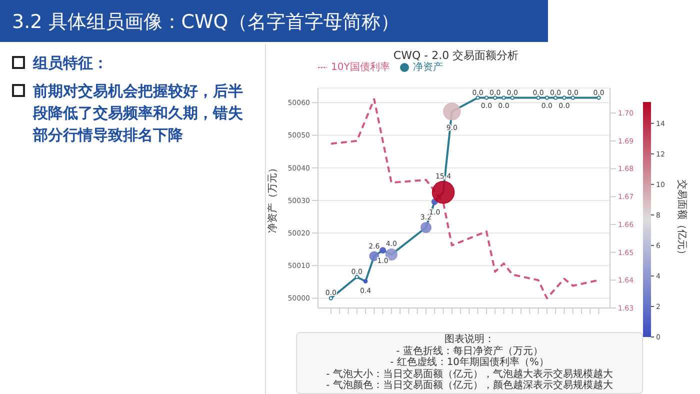 This screenshot has height=394, width=700. What do you see at coordinates (456, 55) in the screenshot?
I see `chart-subtitle: CWQ - 2.0 交易面额分析` at bounding box center [456, 55].